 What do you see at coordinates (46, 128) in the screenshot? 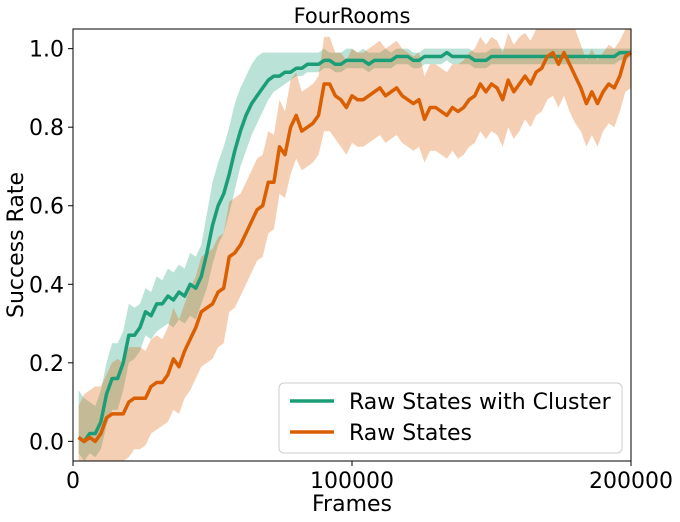
I see `y-tick-label: 0.8` at bounding box center [46, 128].